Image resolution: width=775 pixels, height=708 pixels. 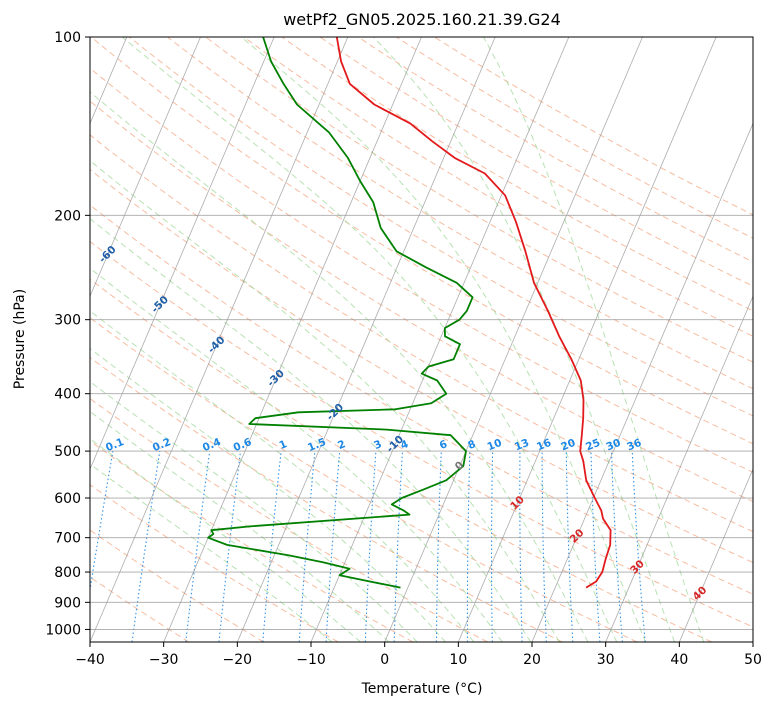 I want to click on x-tick-label: 50, so click(x=753, y=660).